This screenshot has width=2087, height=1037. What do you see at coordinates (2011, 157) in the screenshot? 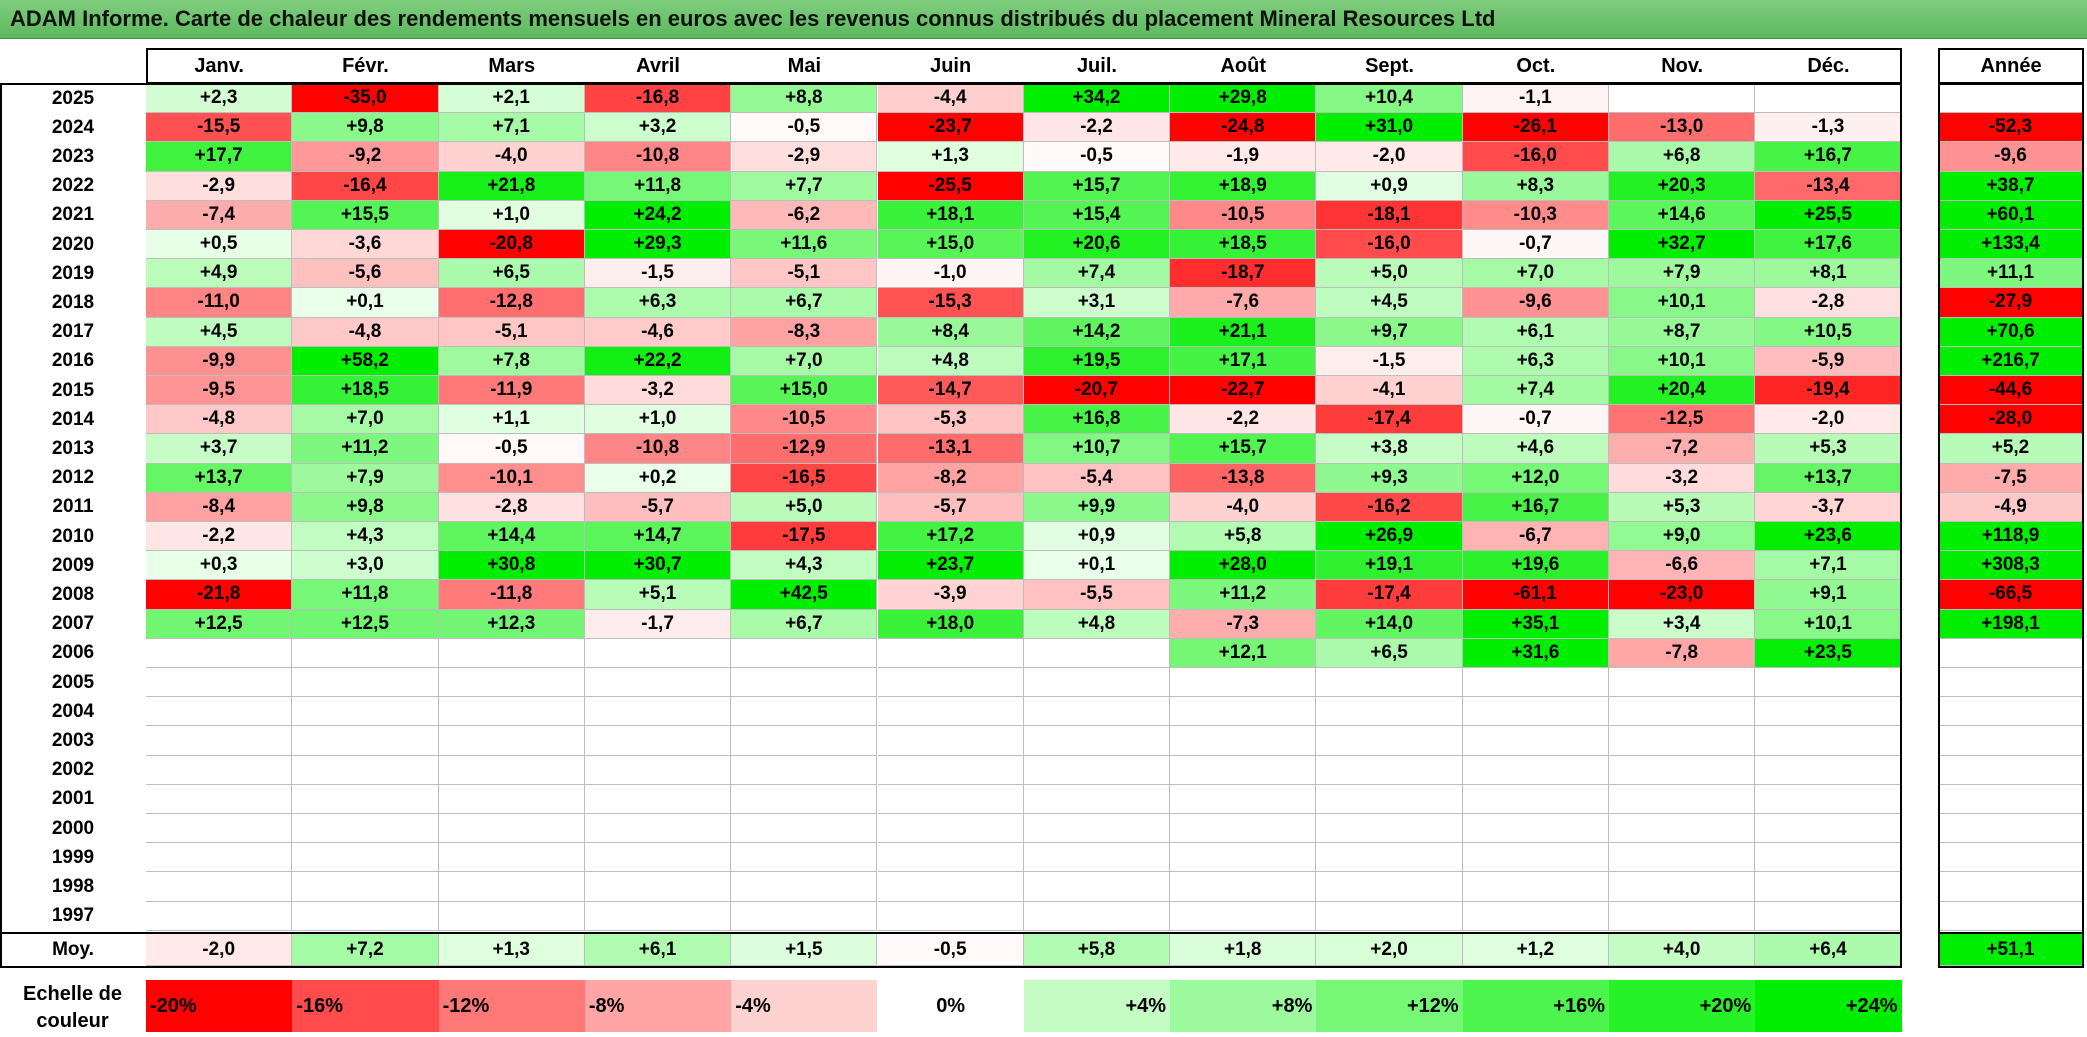
I see `annual-cell: -9,6` at bounding box center [2011, 157].